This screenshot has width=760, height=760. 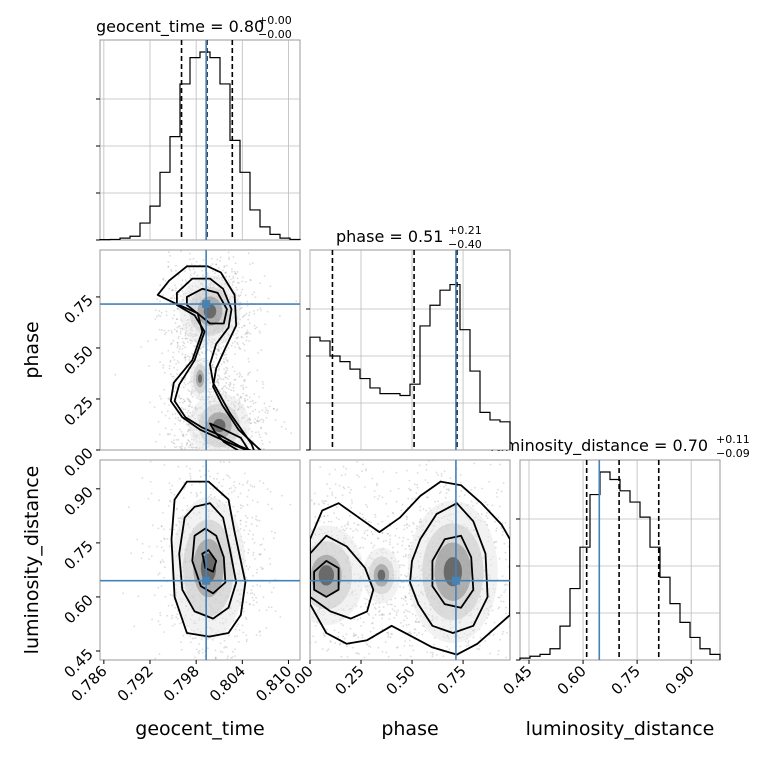 What do you see at coordinates (275, 34) in the screenshot?
I see `svg-text: −0.00` at bounding box center [275, 34].